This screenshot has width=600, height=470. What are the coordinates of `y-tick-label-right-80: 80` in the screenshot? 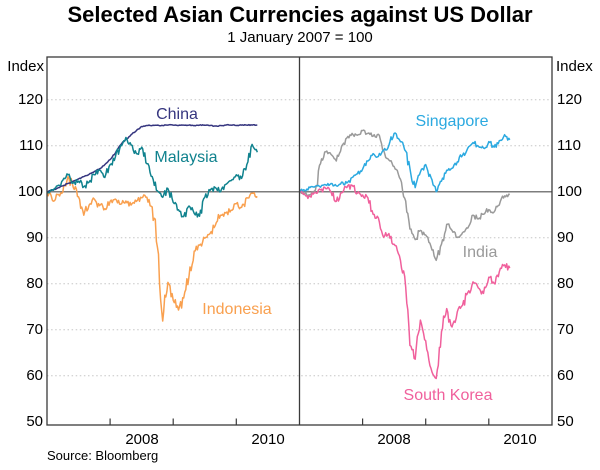 It's located at (565, 283).